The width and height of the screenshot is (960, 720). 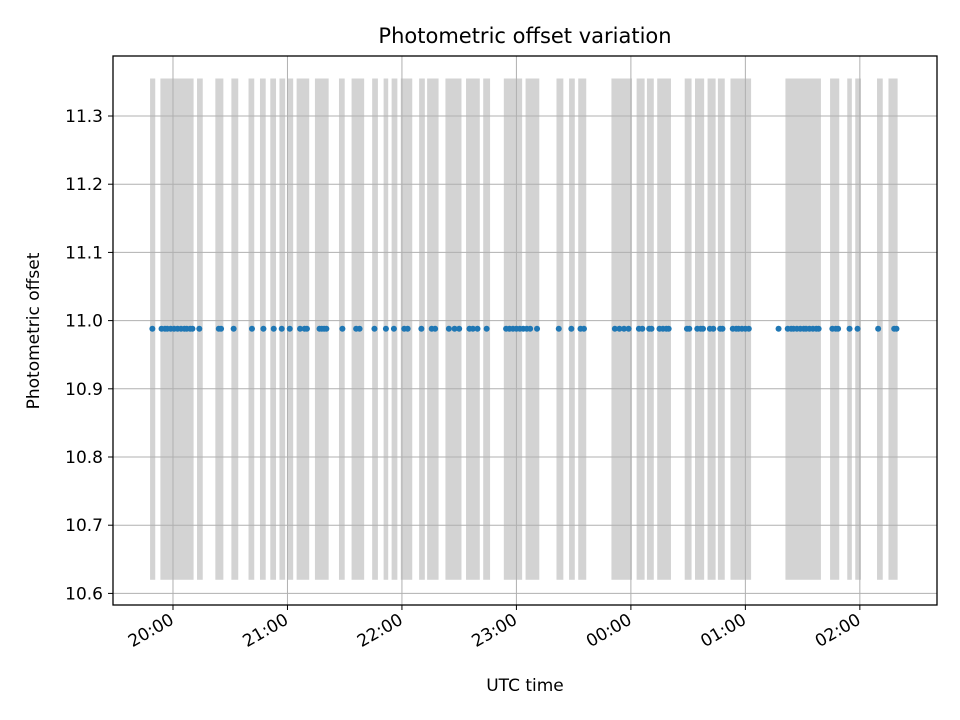 I want to click on data-points, so click(x=524, y=328).